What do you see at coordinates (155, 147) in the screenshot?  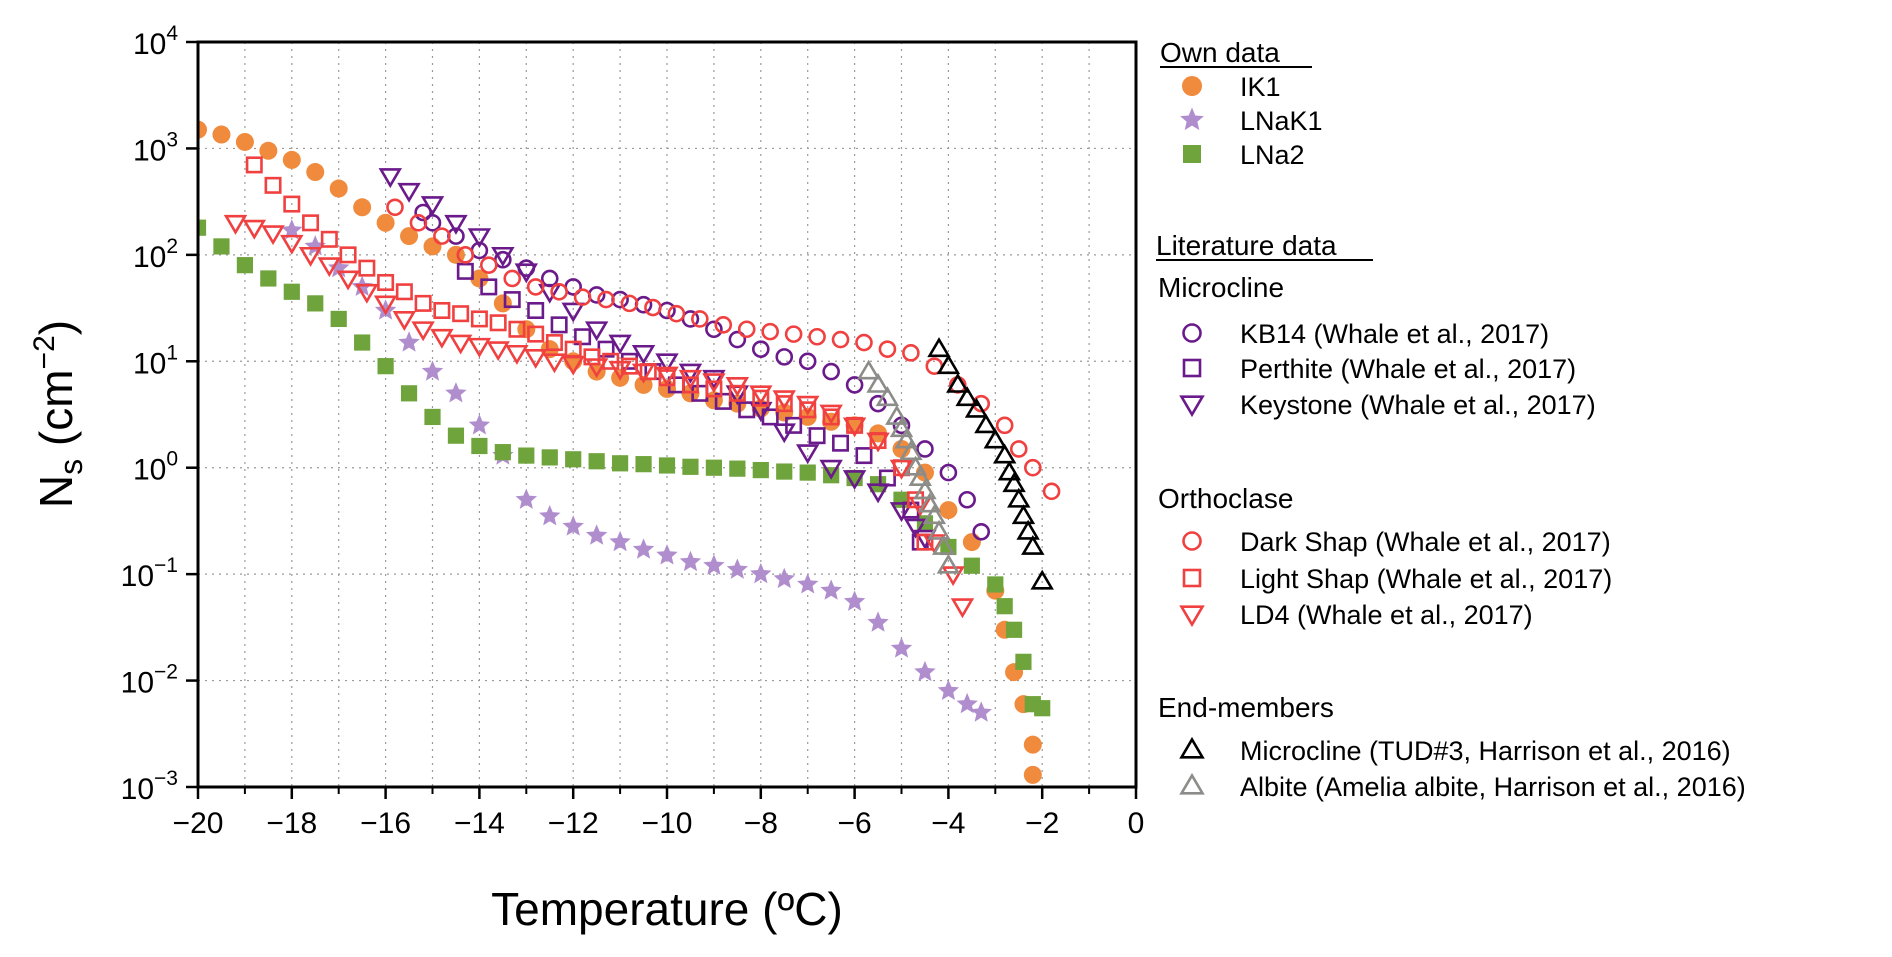 I see `y-tick-label: 10³` at bounding box center [155, 147].